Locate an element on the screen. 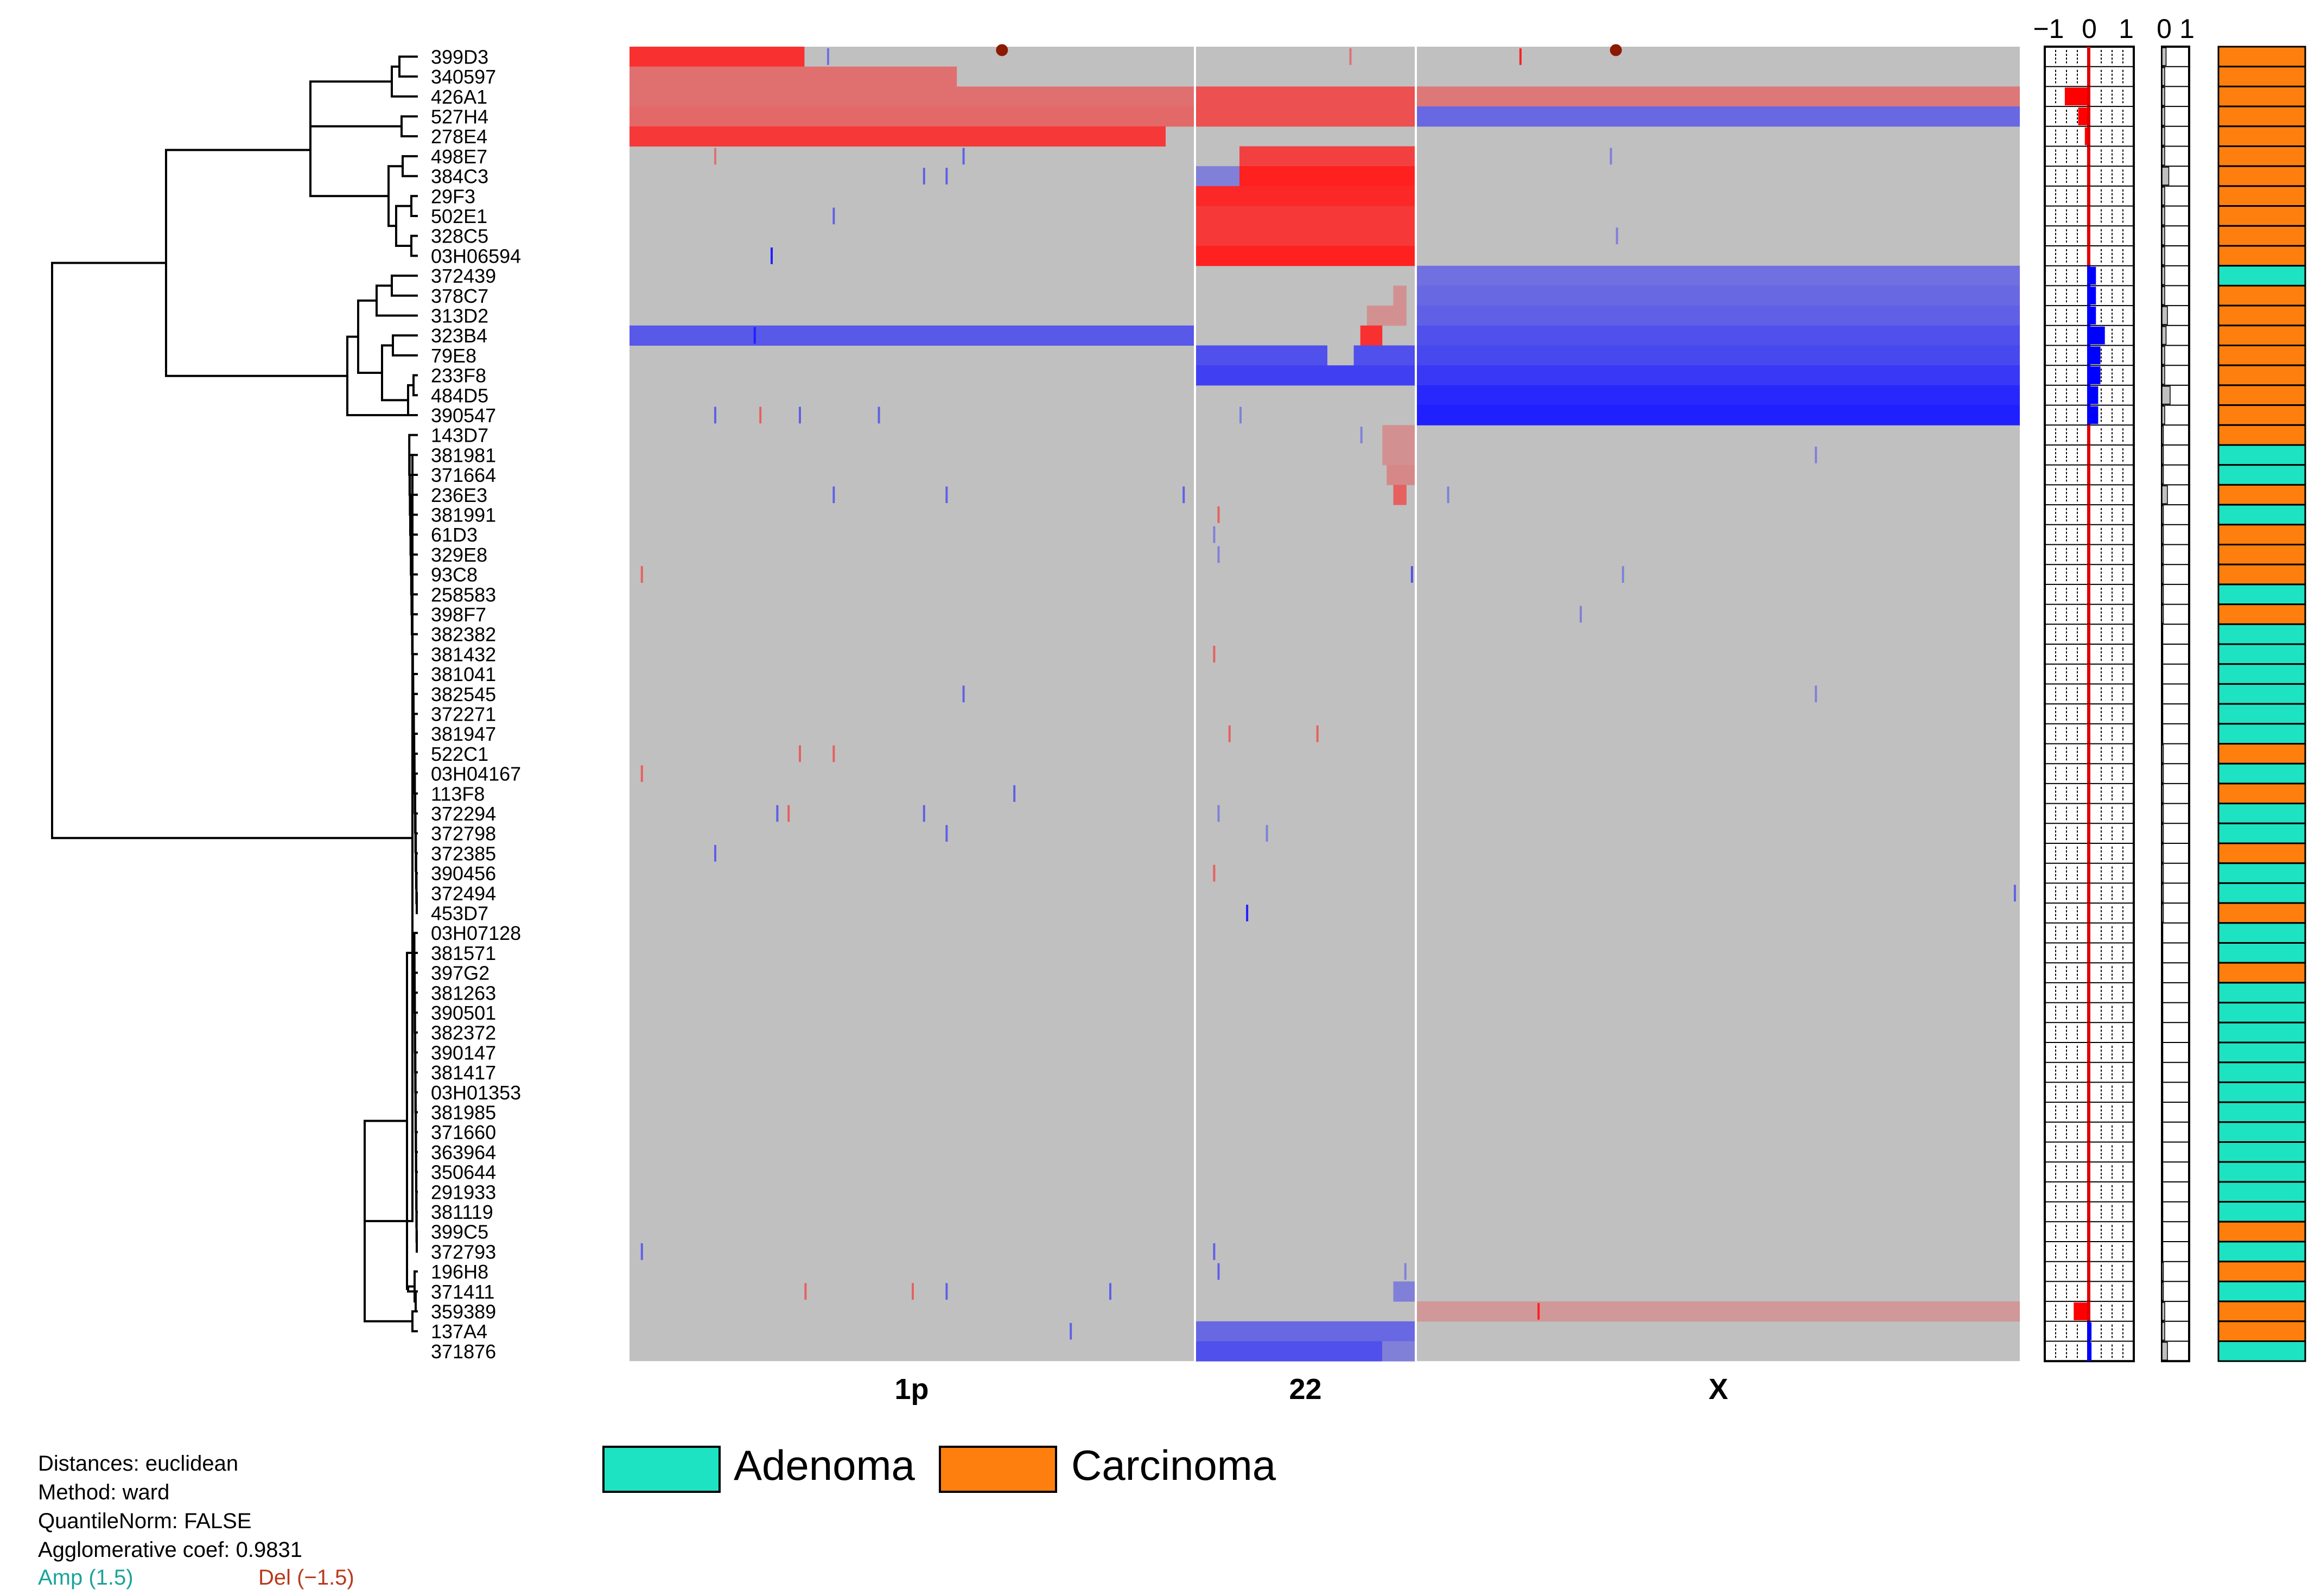 This screenshot has width=2321, height=1596. sample-label: 113F8 is located at coordinates (458, 794).